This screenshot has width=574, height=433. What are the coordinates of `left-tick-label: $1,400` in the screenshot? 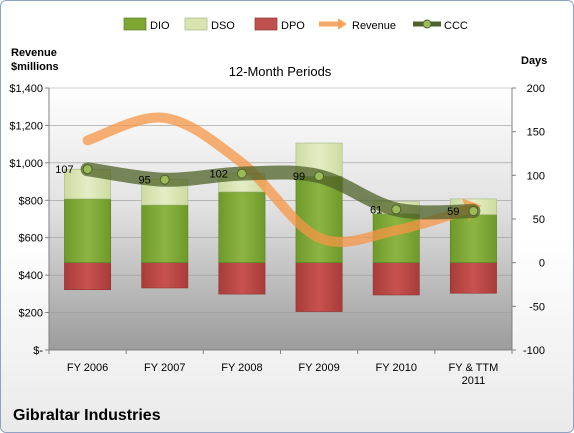 It's located at (26, 89).